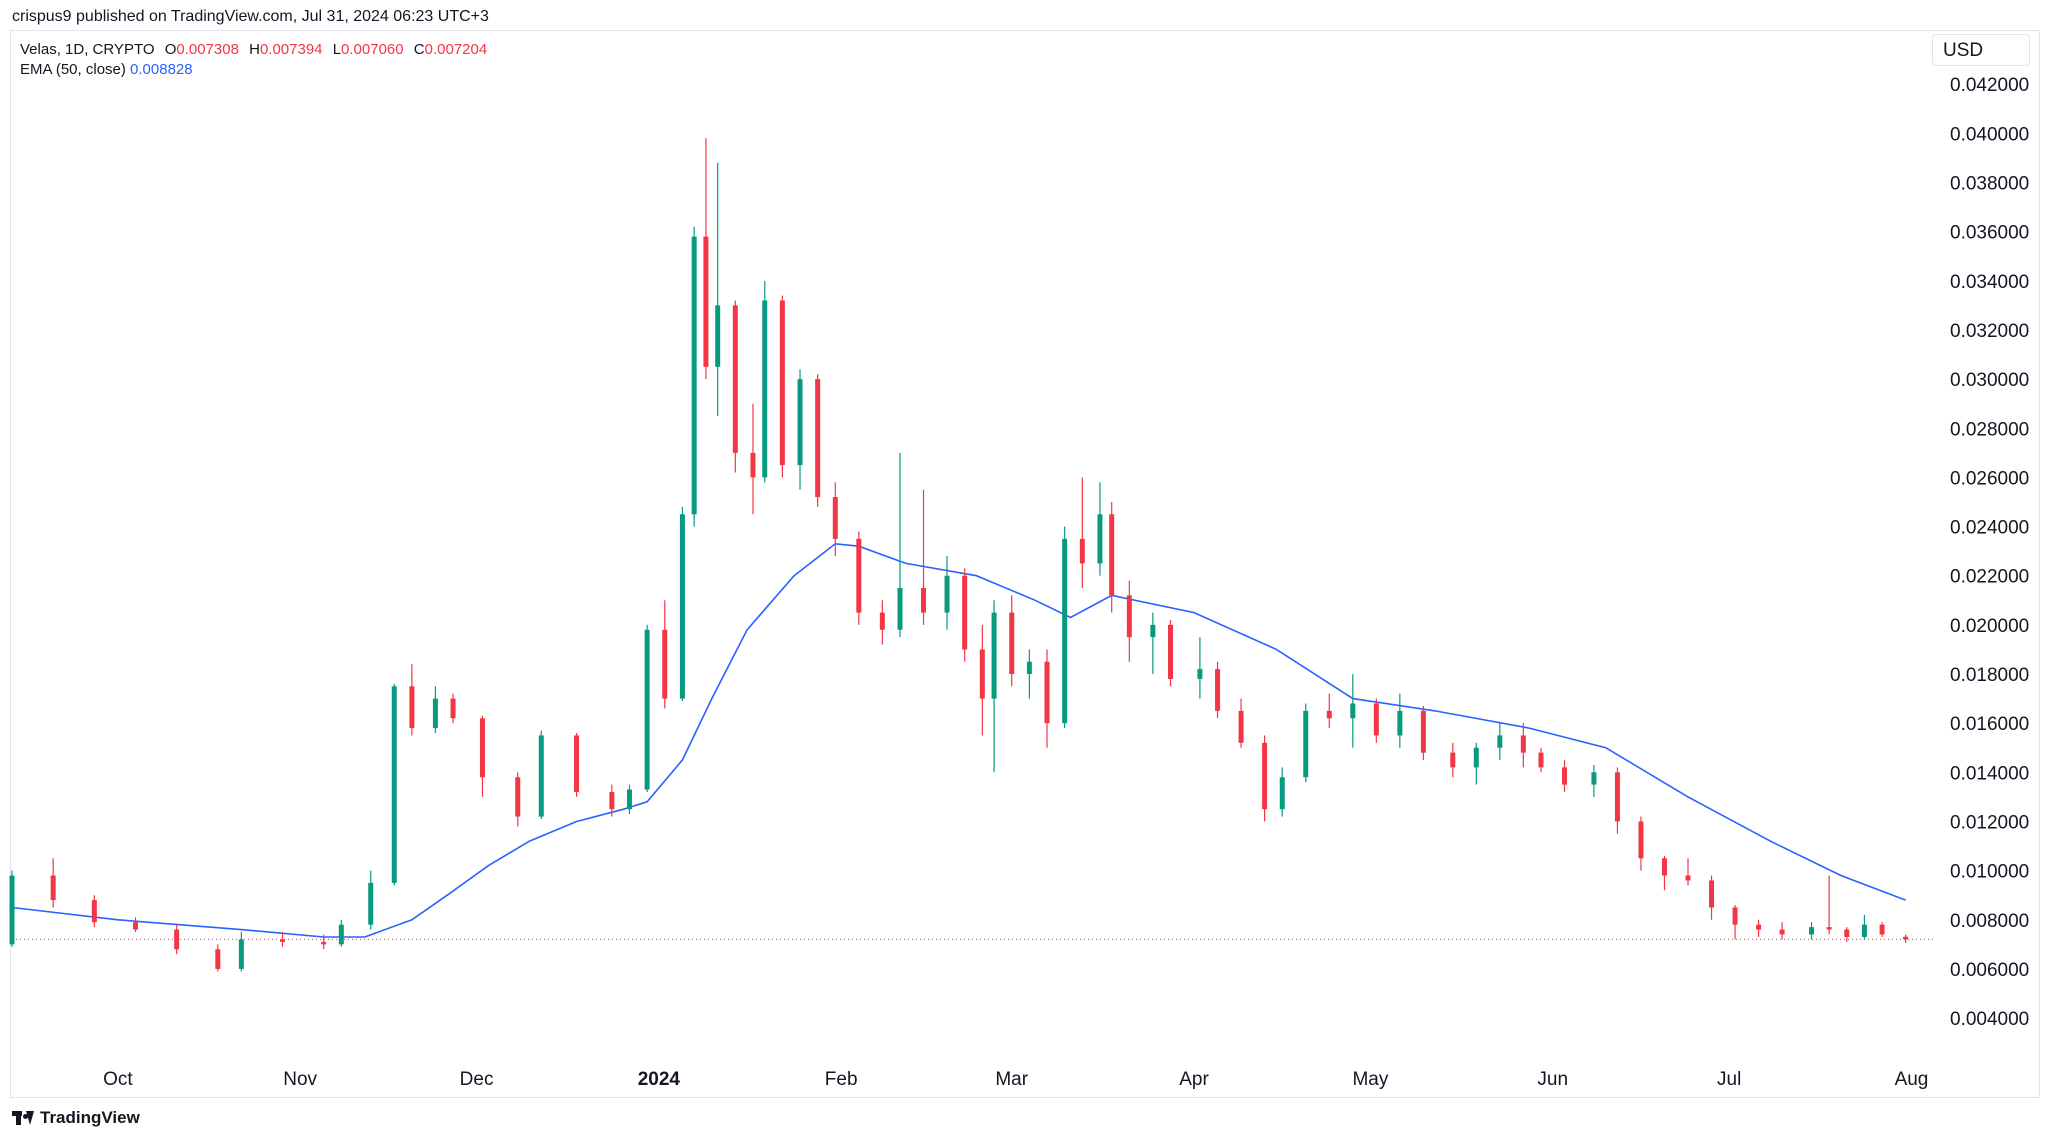 This screenshot has width=2048, height=1138. What do you see at coordinates (1981, 50) in the screenshot?
I see `currency-button: USD` at bounding box center [1981, 50].